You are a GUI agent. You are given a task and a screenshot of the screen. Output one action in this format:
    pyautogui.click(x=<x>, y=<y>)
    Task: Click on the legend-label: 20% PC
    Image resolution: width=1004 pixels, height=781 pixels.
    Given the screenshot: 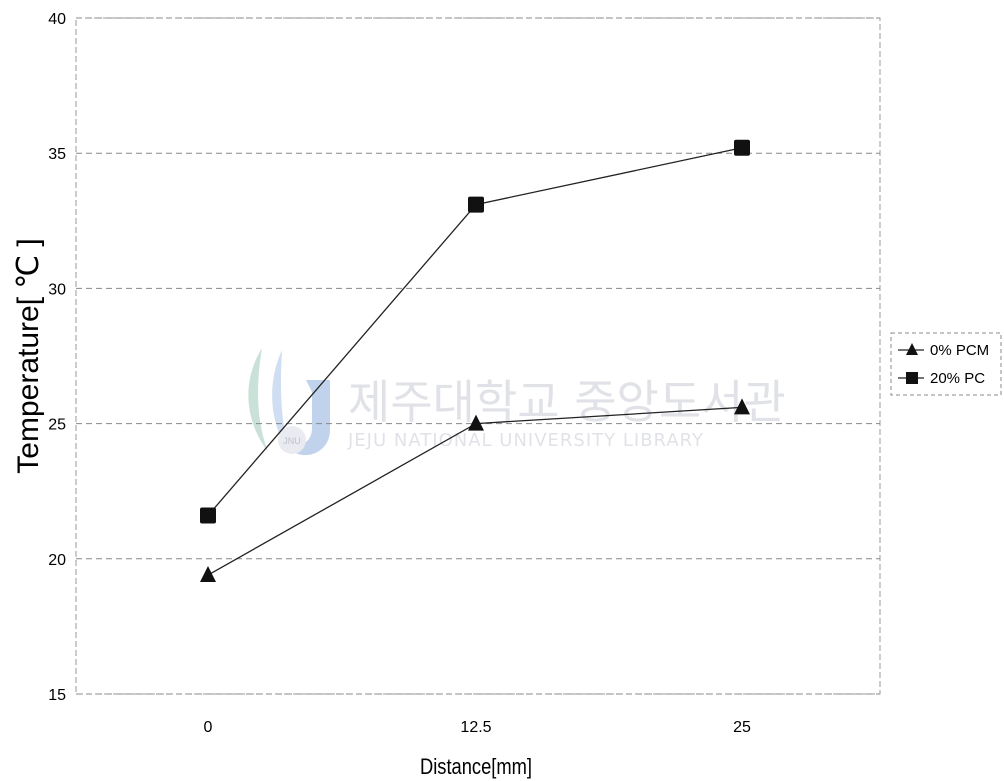 What is the action you would take?
    pyautogui.click(x=957, y=378)
    